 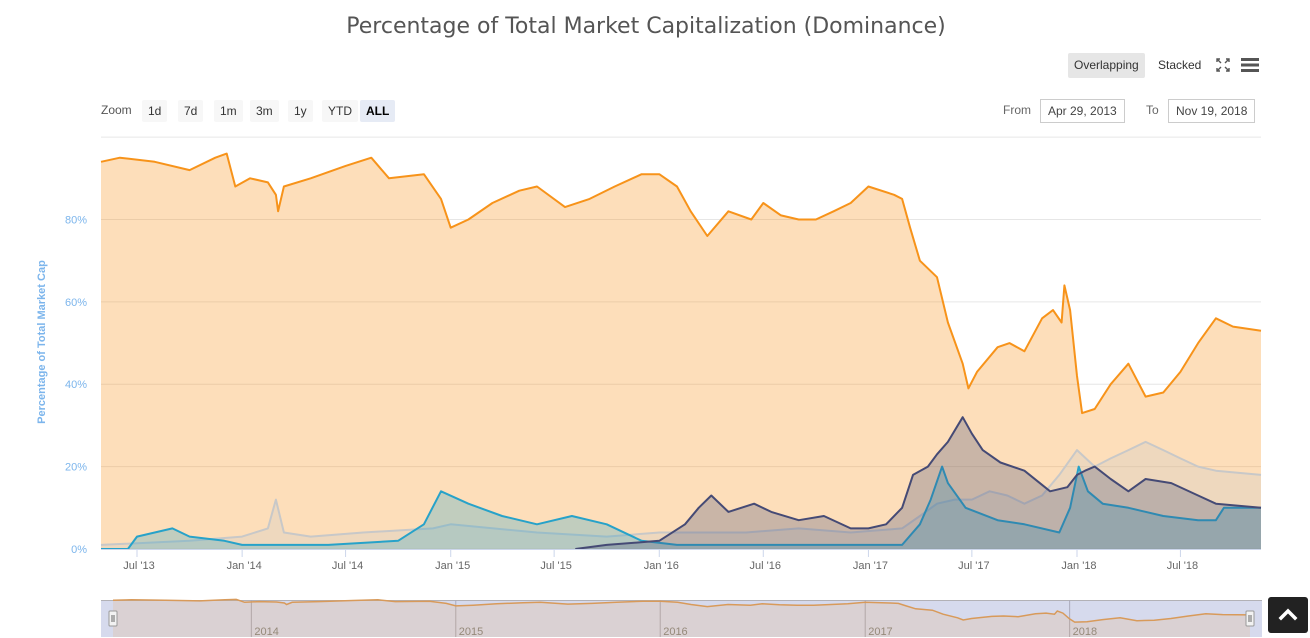 What do you see at coordinates (264, 111) in the screenshot?
I see `zoom-3m-button: 3m` at bounding box center [264, 111].